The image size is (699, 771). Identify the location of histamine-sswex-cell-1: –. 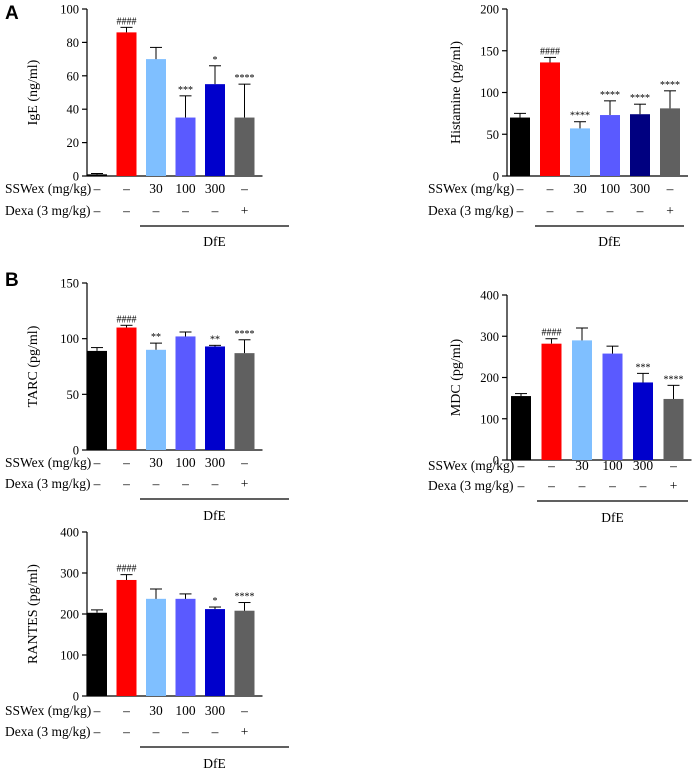
(520, 188).